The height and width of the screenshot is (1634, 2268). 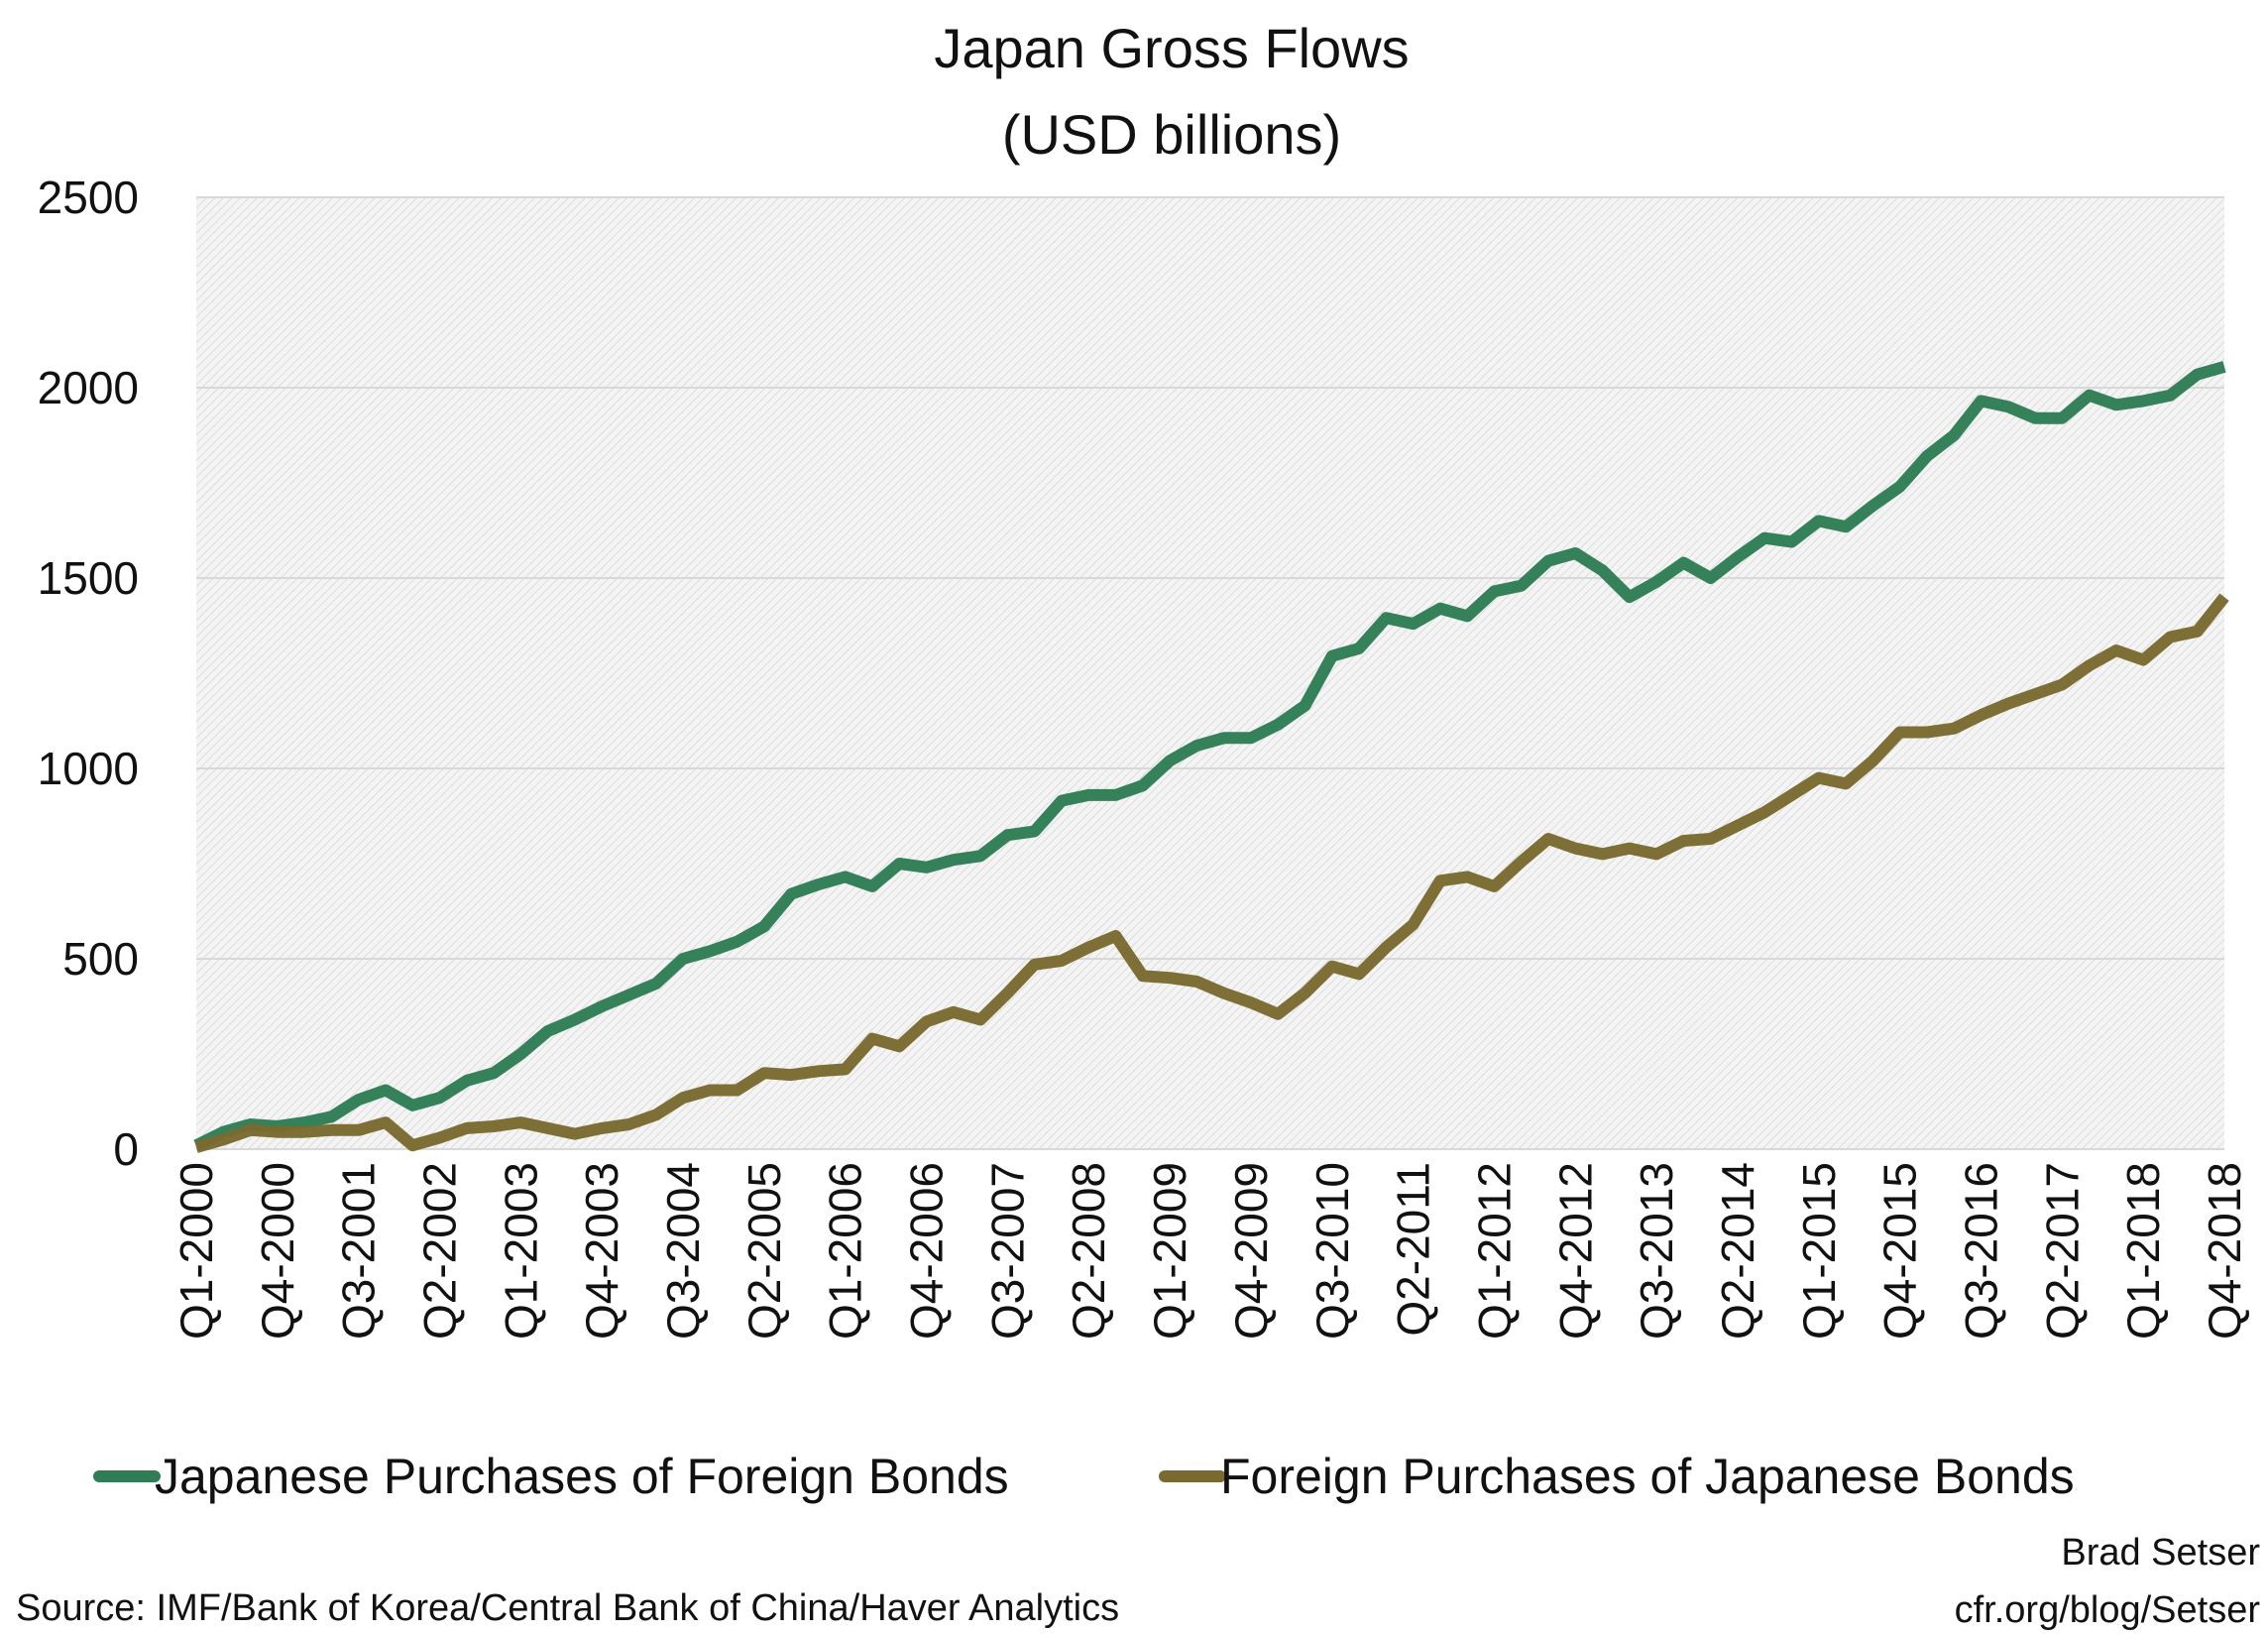 What do you see at coordinates (845, 1251) in the screenshot?
I see `x-tick-label: Q1-2006` at bounding box center [845, 1251].